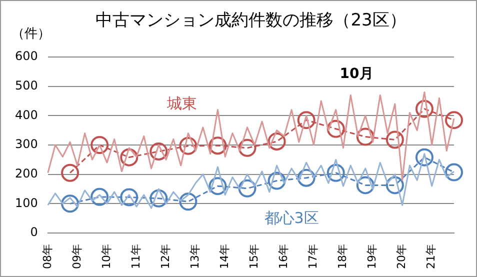 This screenshot has height=277, width=477. What do you see at coordinates (47, 257) in the screenshot?
I see `x-tick-label: 08年` at bounding box center [47, 257].